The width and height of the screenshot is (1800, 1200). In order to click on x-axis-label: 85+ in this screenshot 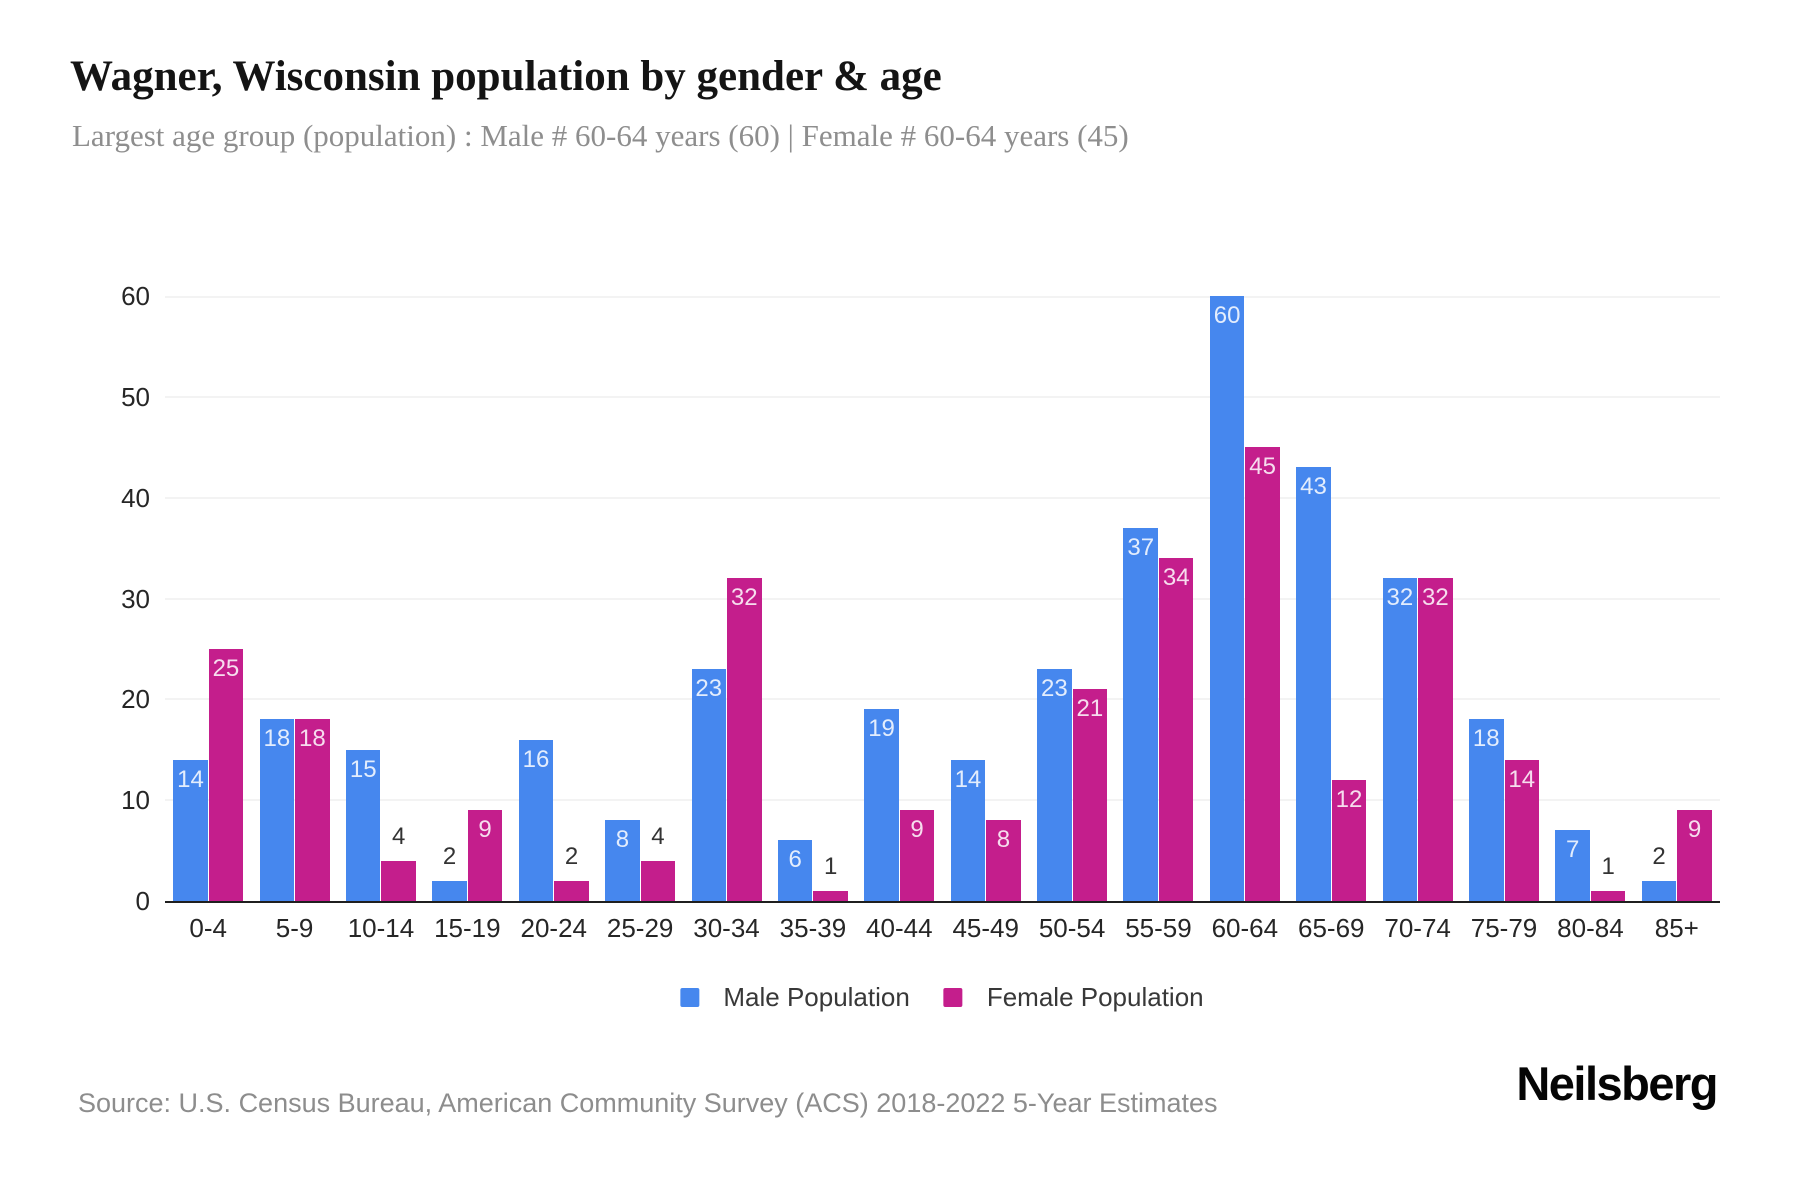, I will do `click(1676, 928)`.